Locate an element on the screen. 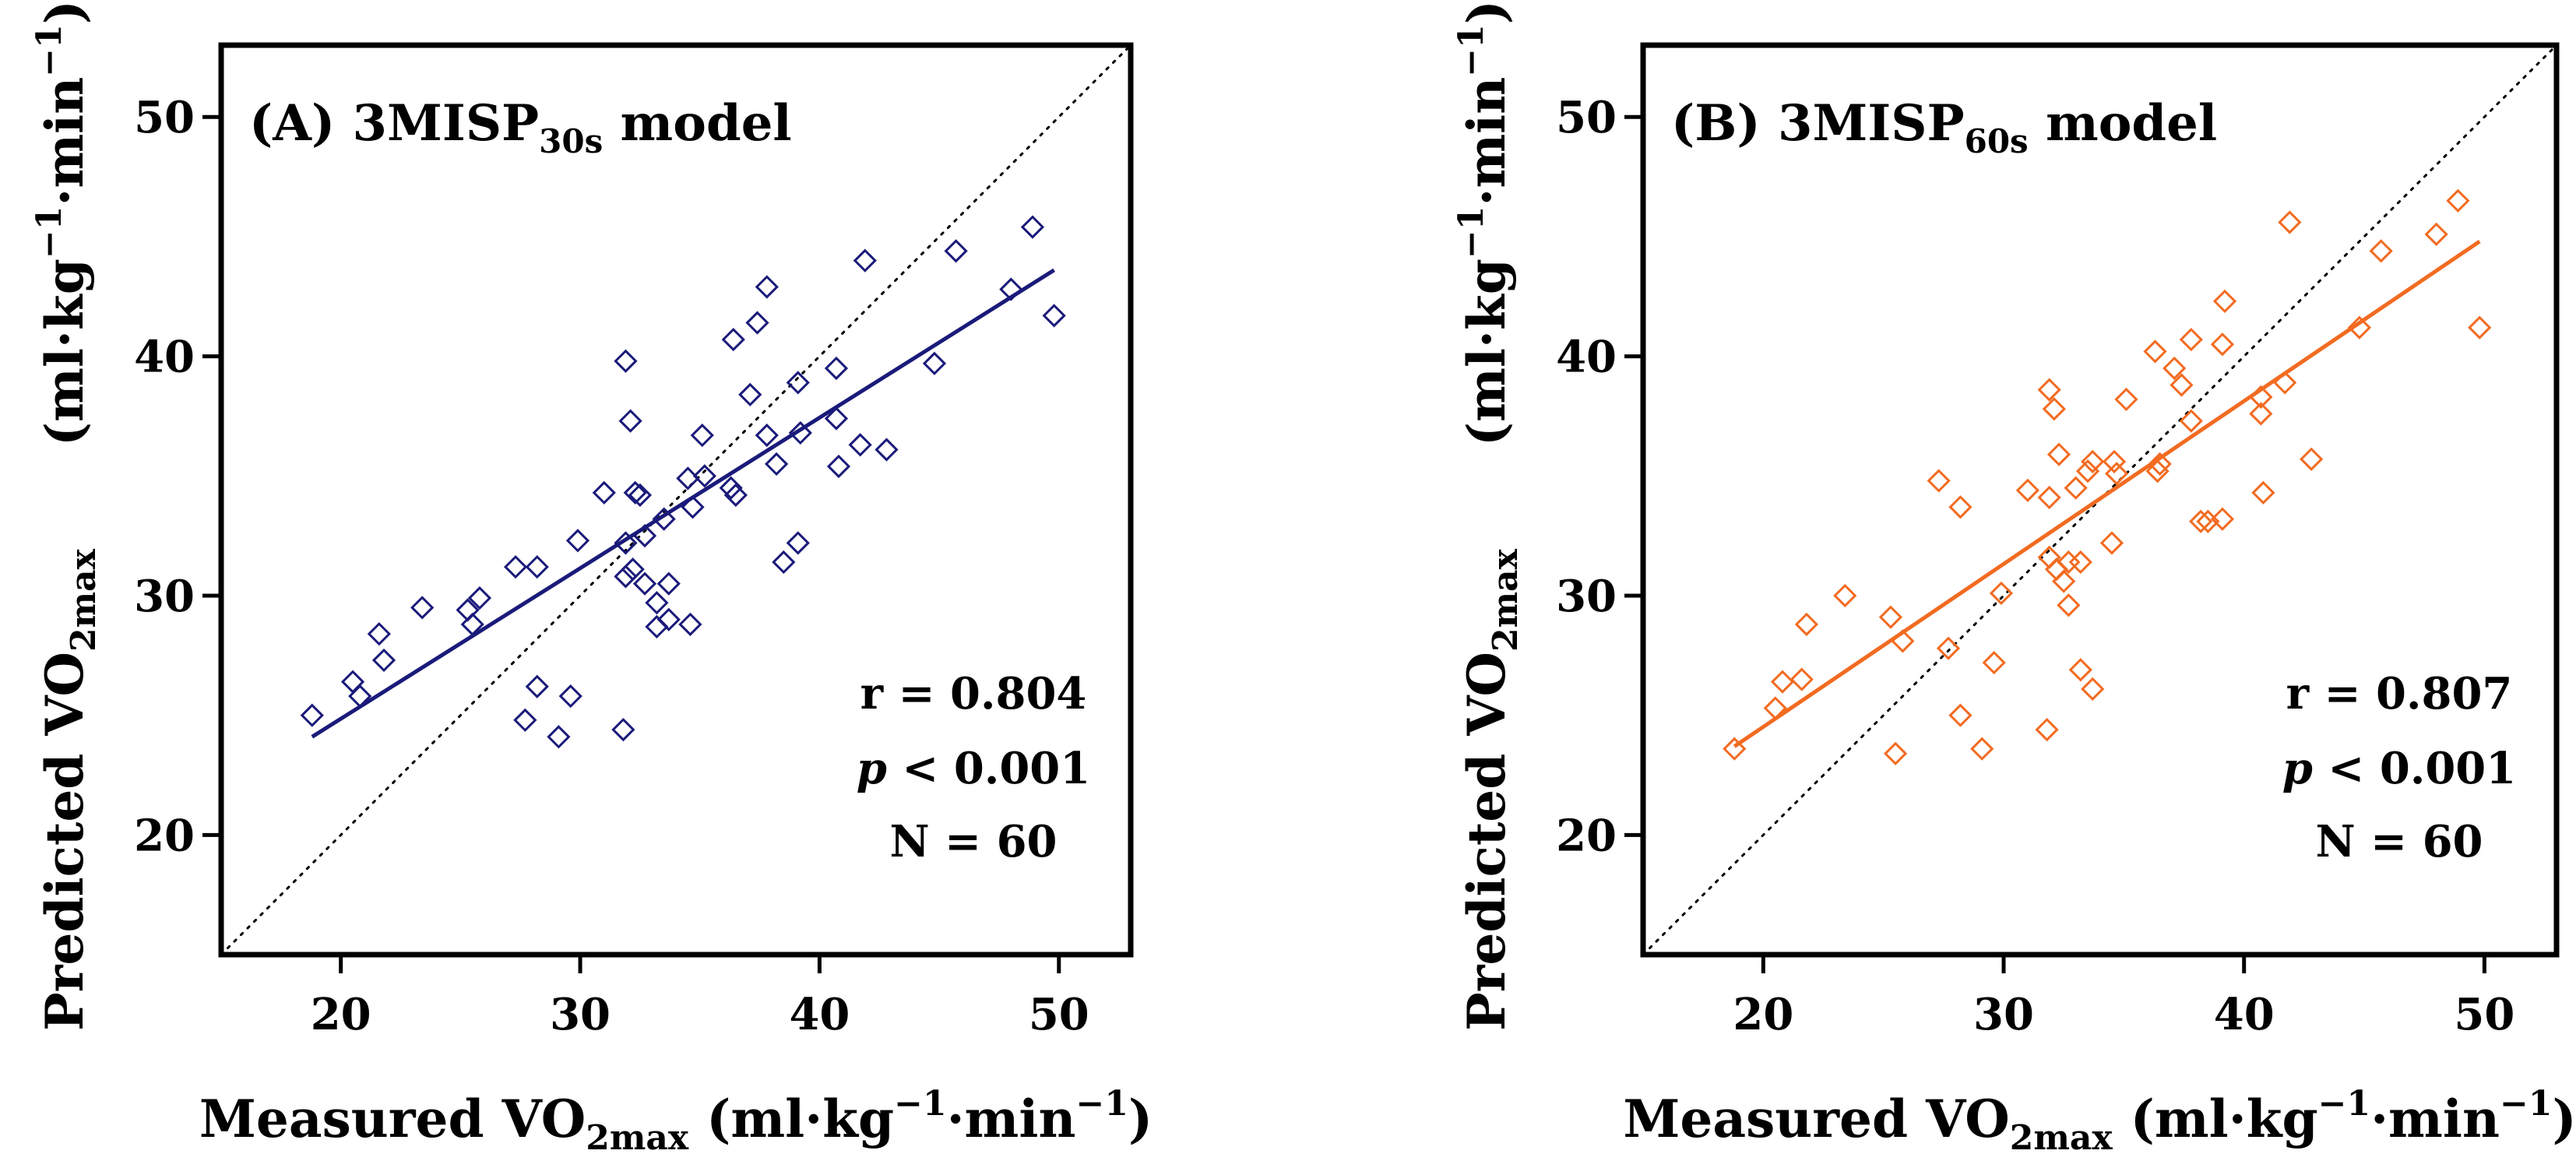 This screenshot has width=2576, height=1175. x-axis-label: Measured VO2max (ml·kg−1·min−1) is located at coordinates (2099, 1121).